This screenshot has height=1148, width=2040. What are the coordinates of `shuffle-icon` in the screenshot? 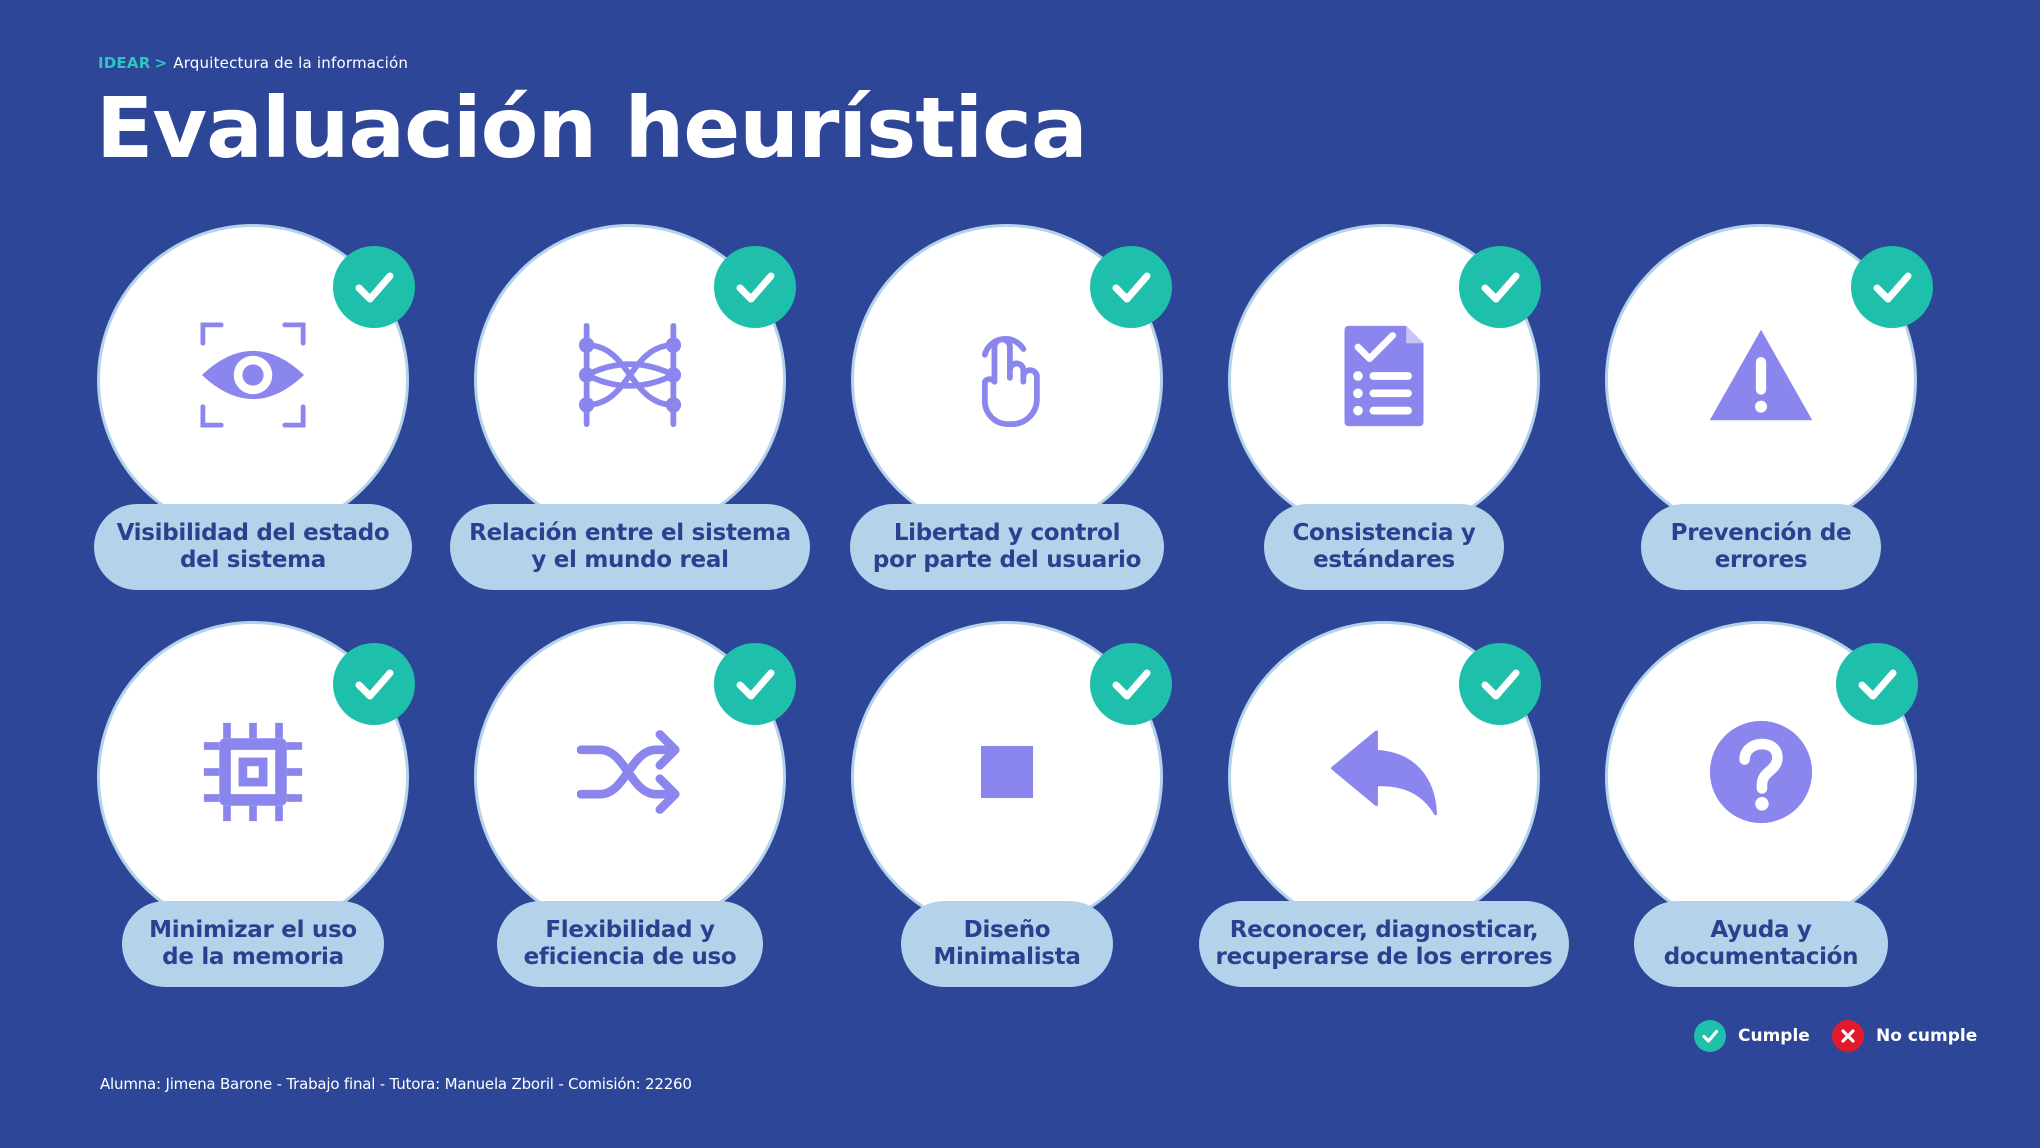 It's located at (630, 772).